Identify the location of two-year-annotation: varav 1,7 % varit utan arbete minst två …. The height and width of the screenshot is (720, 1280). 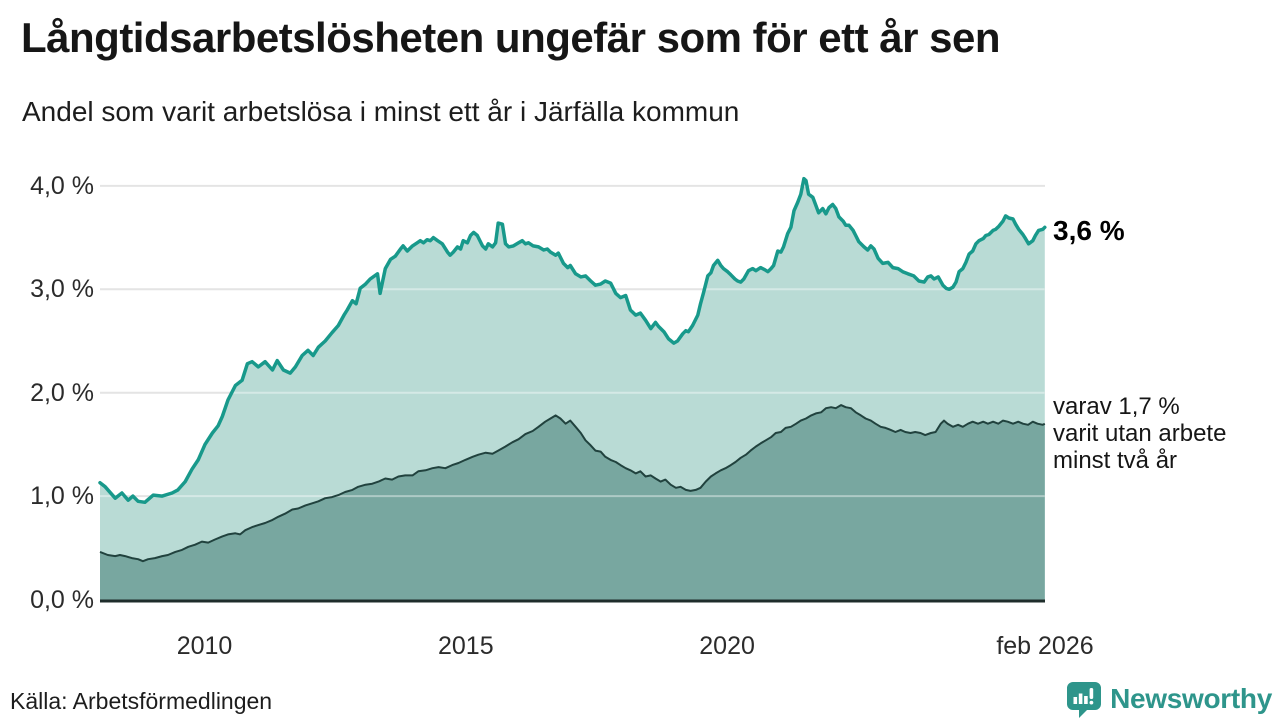
(1139, 433).